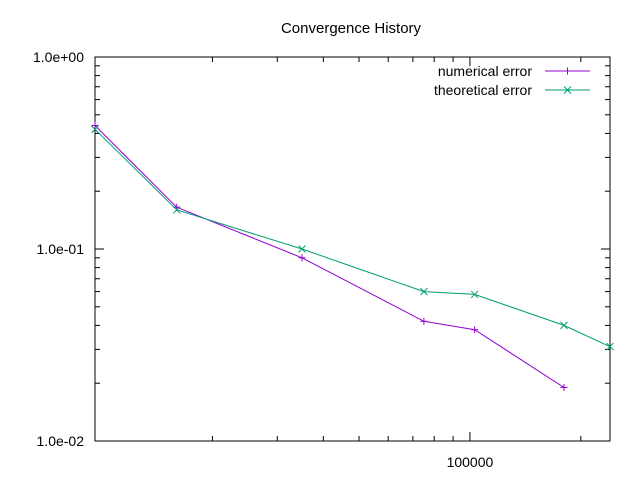  I want to click on y-tick-label: 1.0e-02, so click(61, 441).